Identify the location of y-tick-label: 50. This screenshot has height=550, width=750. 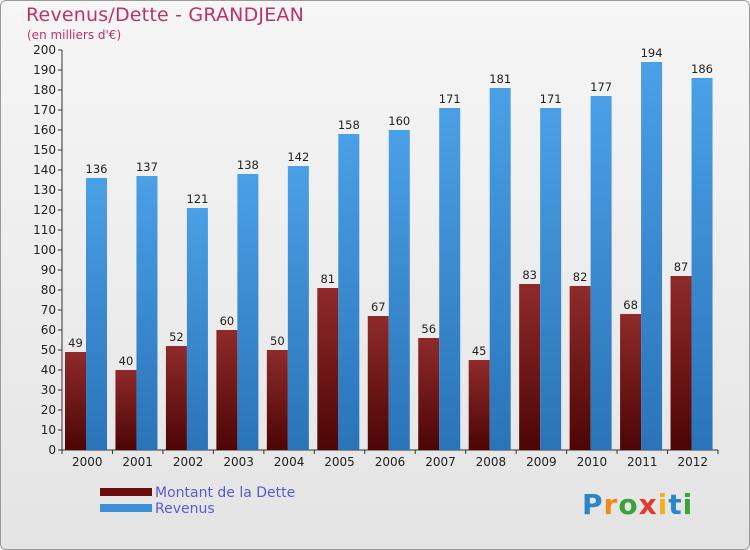
(48, 350).